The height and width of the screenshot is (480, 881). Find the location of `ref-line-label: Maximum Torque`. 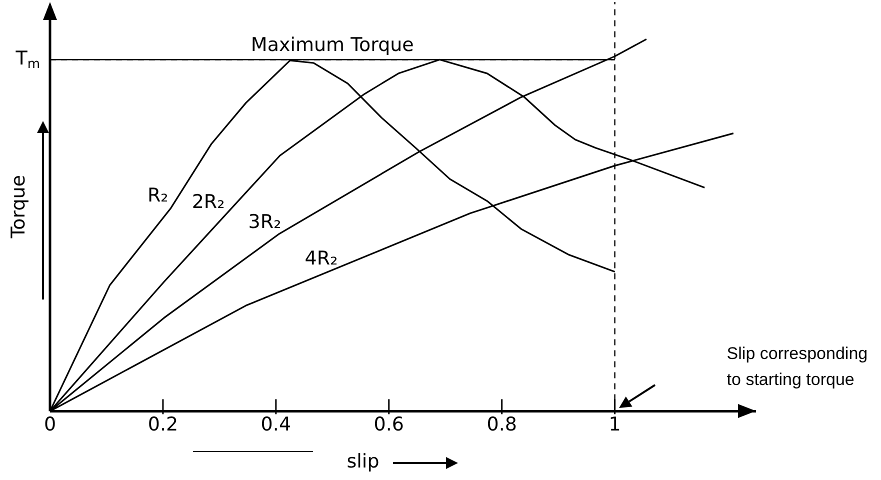

ref-line-label: Maximum Torque is located at coordinates (332, 45).